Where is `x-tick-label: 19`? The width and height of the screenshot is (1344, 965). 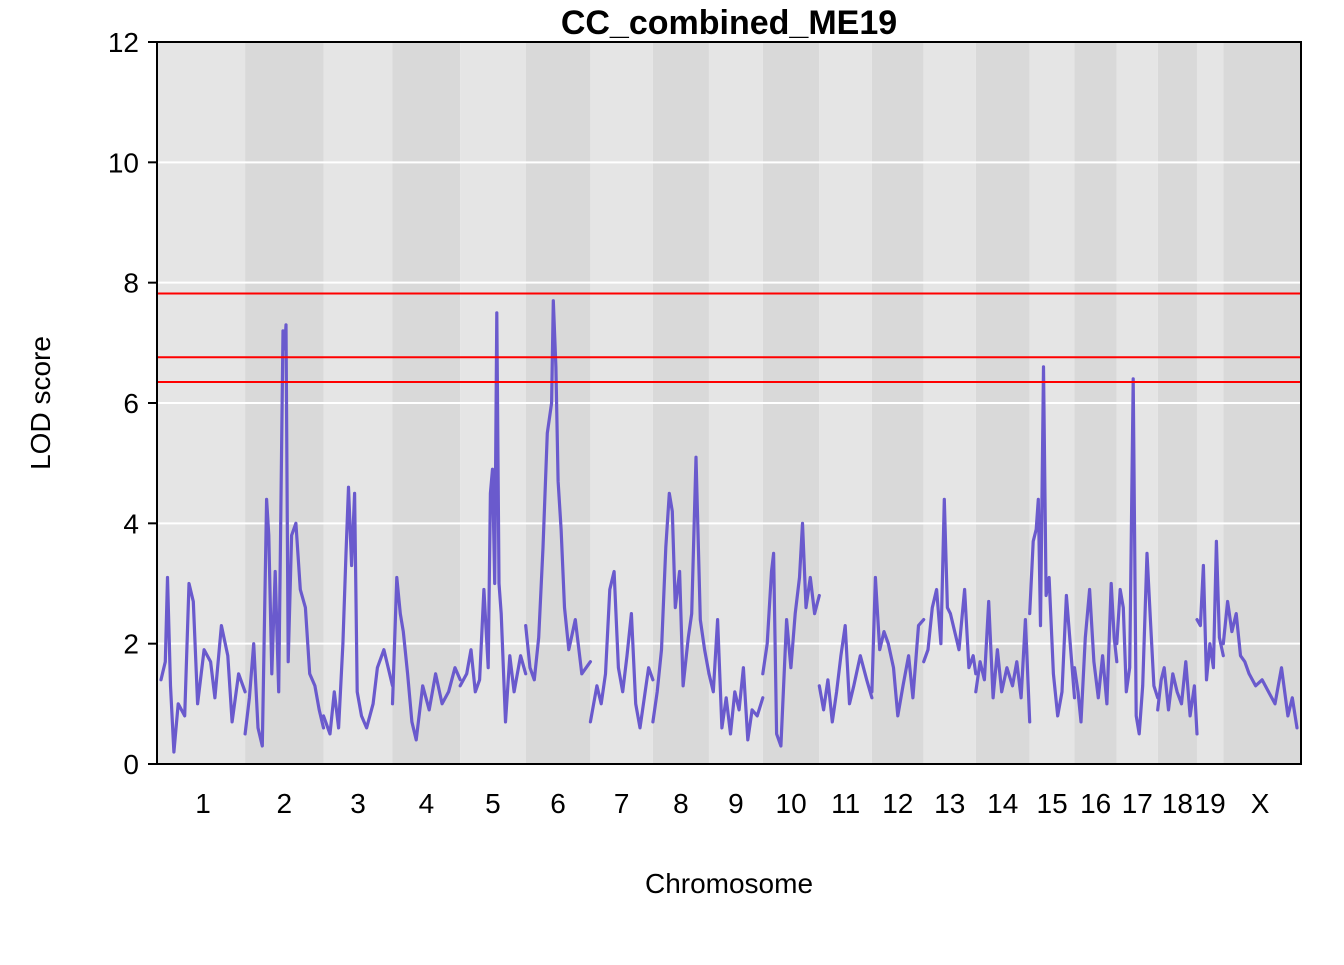 x-tick-label: 19 is located at coordinates (1210, 803).